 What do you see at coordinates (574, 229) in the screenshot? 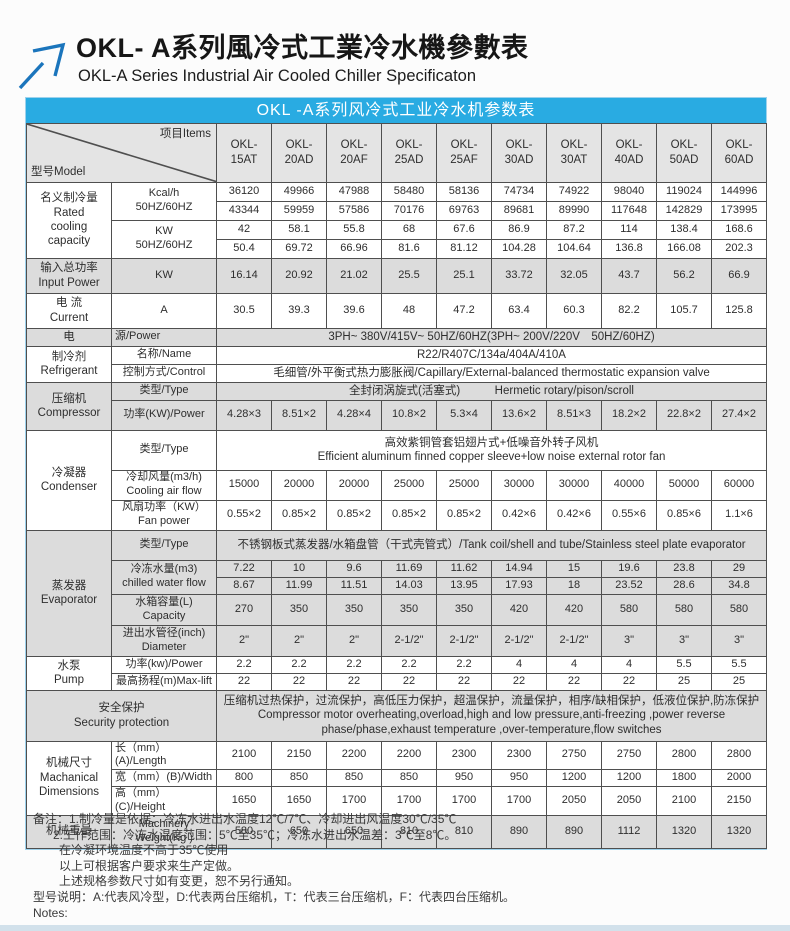
I see `value-cell: 87.2` at bounding box center [574, 229].